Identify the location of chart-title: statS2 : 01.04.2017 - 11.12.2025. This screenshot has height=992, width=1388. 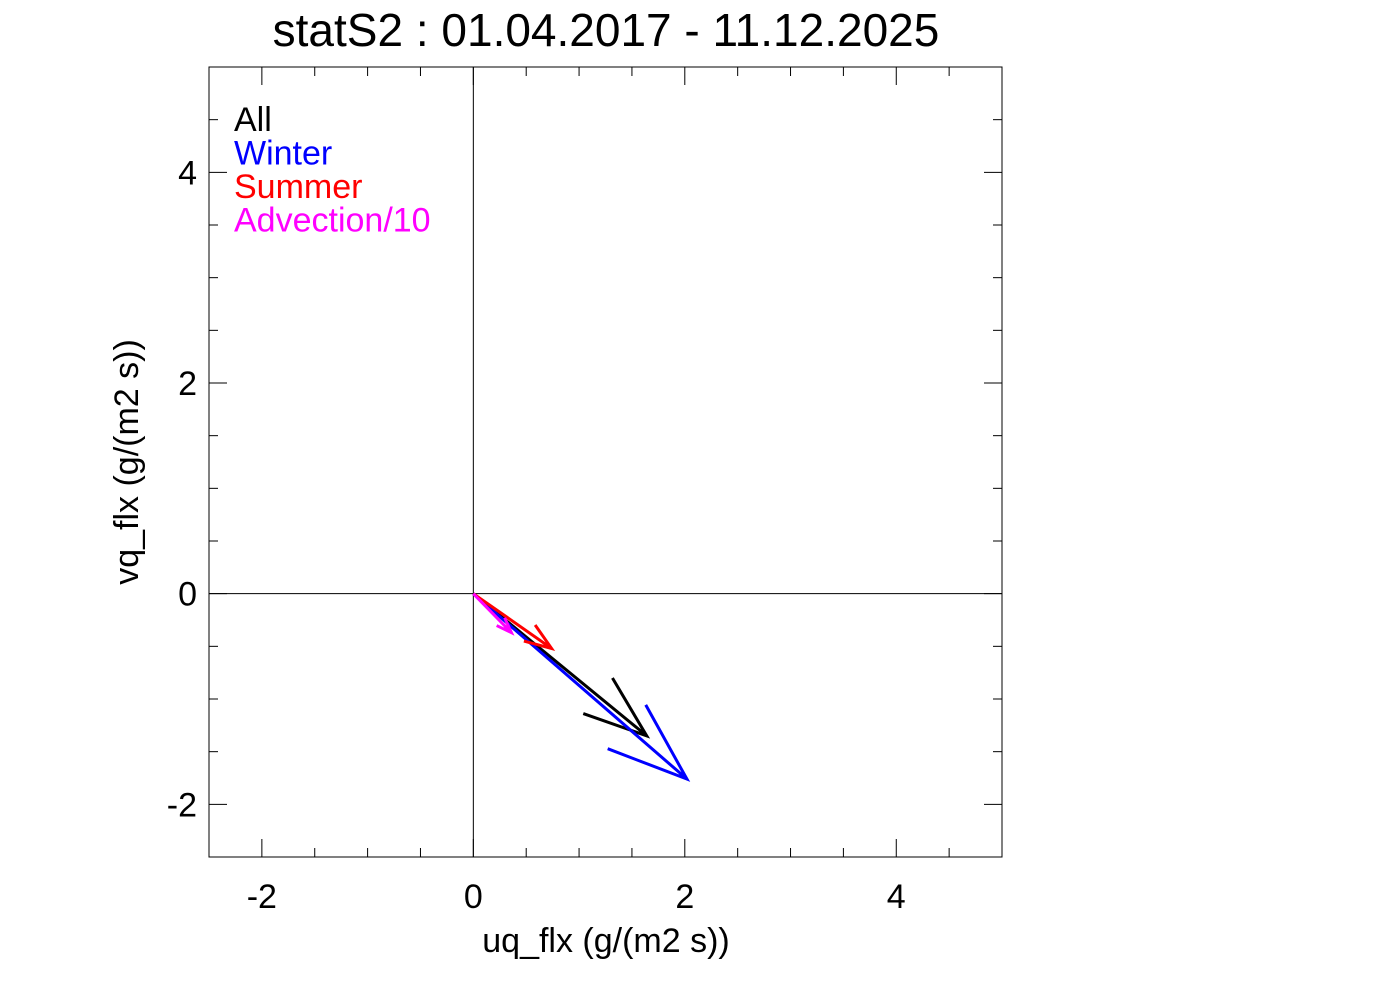
(606, 30).